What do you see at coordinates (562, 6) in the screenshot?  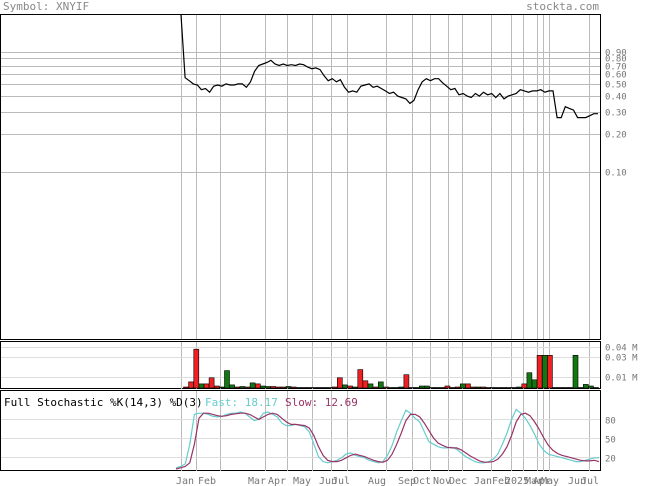 I see `site-watermark: stockta.com` at bounding box center [562, 6].